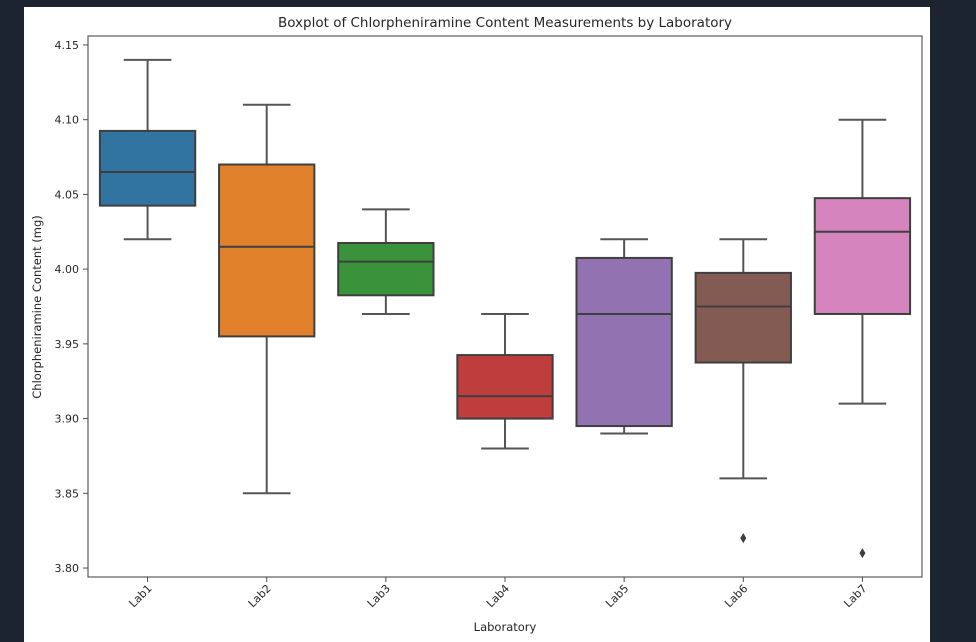 Image resolution: width=976 pixels, height=642 pixels. What do you see at coordinates (617, 596) in the screenshot?
I see `x-tick-label: Lab5` at bounding box center [617, 596].